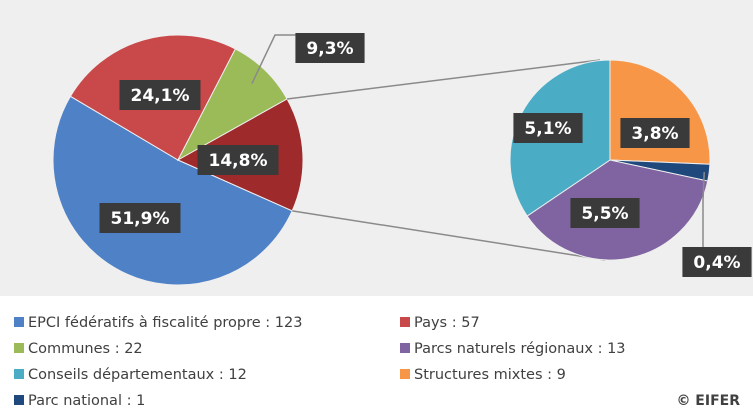 Image resolution: width=753 pixels, height=412 pixels. I want to click on data-label: 0,4%, so click(716, 263).